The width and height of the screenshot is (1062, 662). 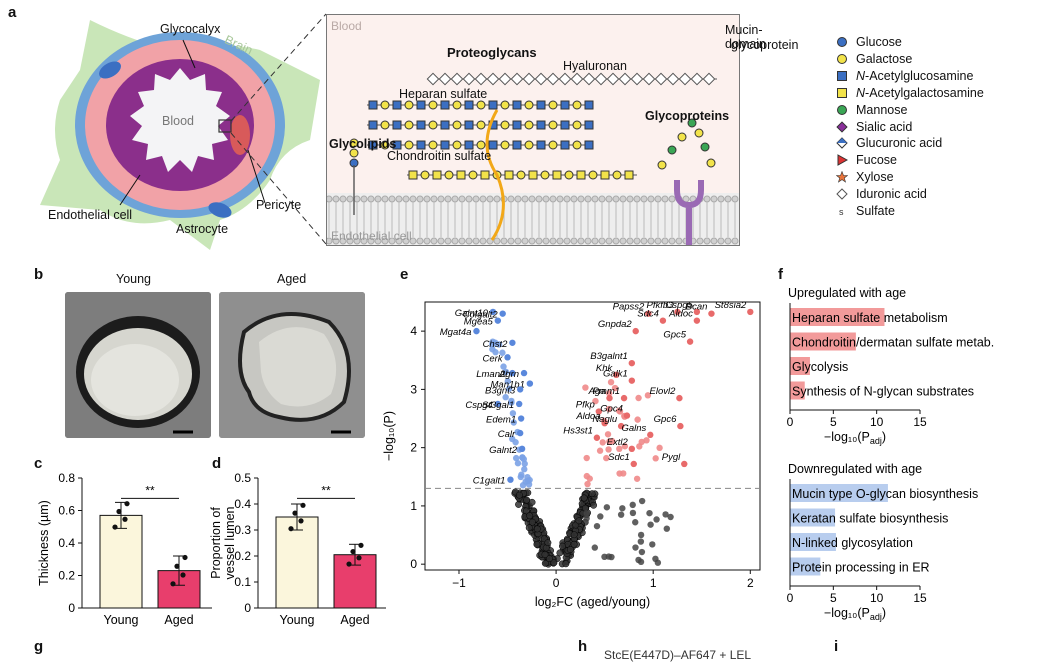 What do you see at coordinates (899, 143) in the screenshot?
I see `legend-label: Glucuronic acid` at bounding box center [899, 143].